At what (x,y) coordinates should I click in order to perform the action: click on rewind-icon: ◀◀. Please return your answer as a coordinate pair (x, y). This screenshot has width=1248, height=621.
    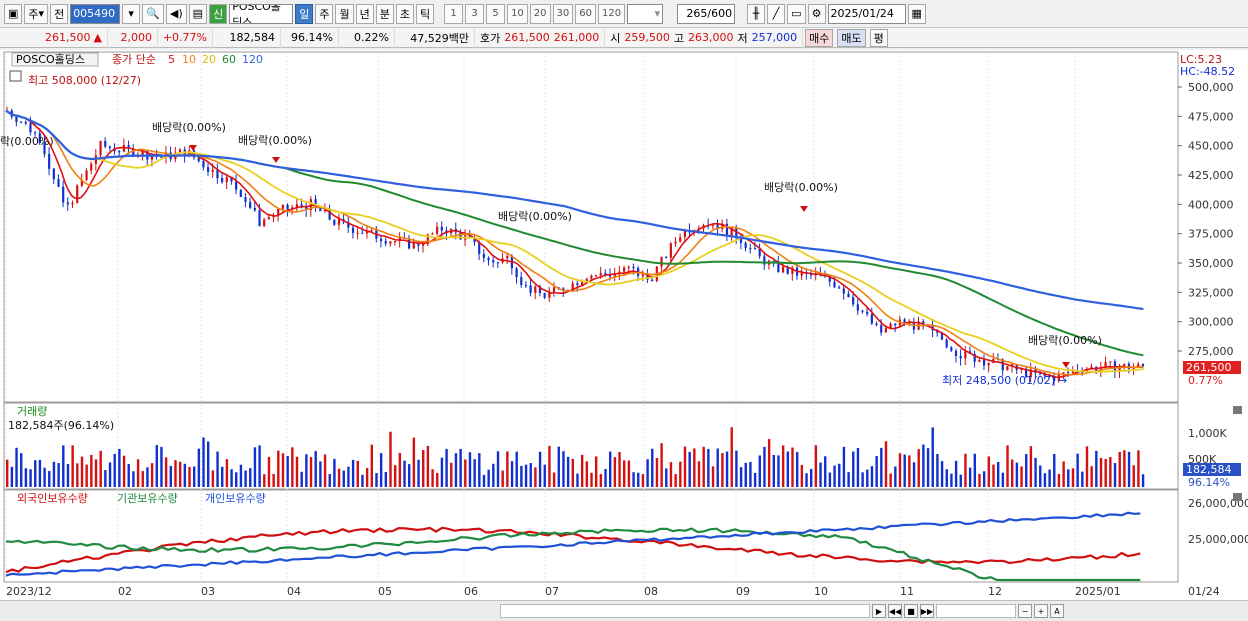
    Looking at the image, I should click on (895, 611).